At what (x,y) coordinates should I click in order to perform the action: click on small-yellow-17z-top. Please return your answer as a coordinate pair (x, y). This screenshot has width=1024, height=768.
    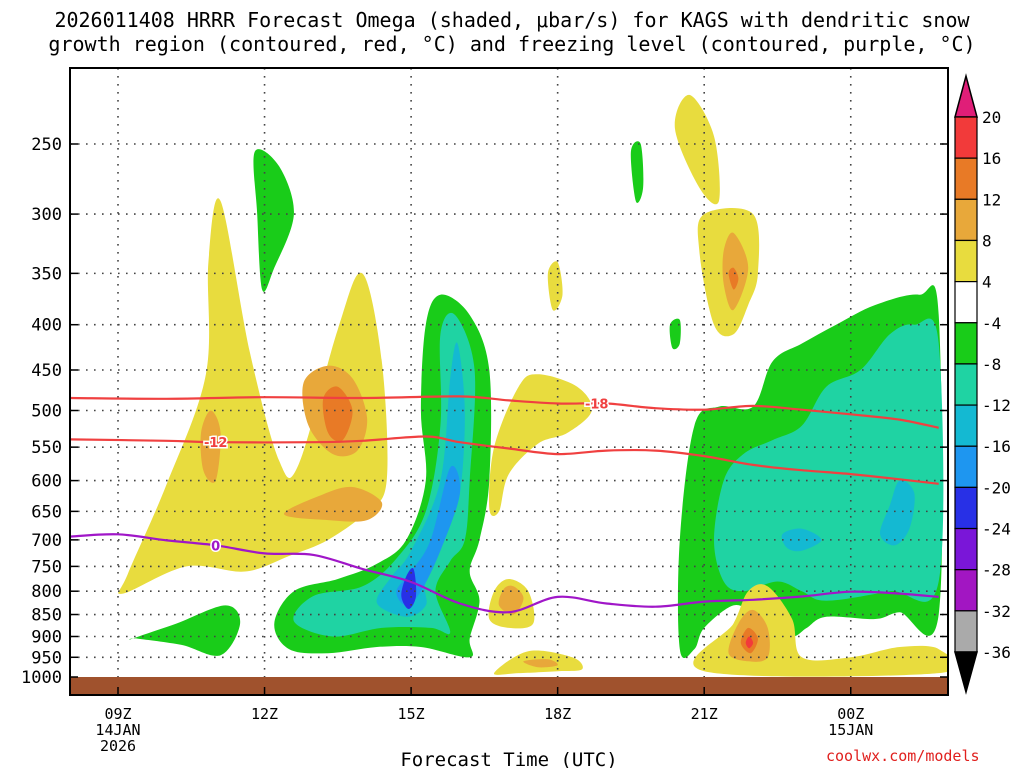
    Looking at the image, I should click on (555, 286).